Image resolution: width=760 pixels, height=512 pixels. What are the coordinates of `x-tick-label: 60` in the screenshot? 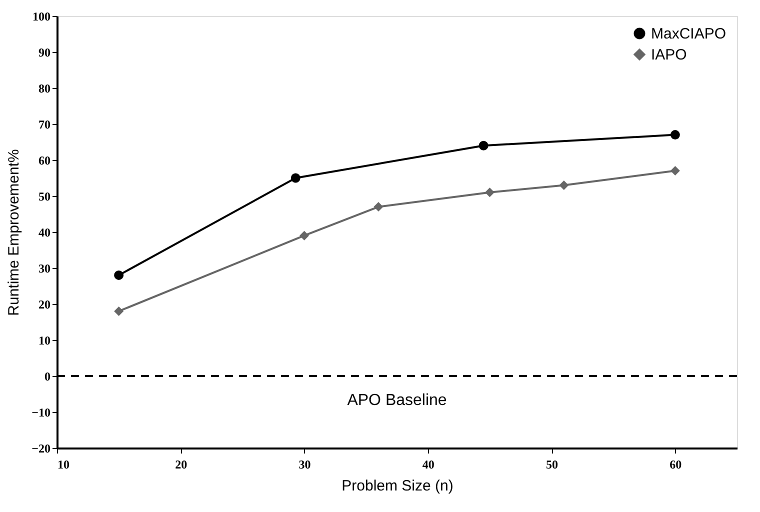 It's located at (676, 465).